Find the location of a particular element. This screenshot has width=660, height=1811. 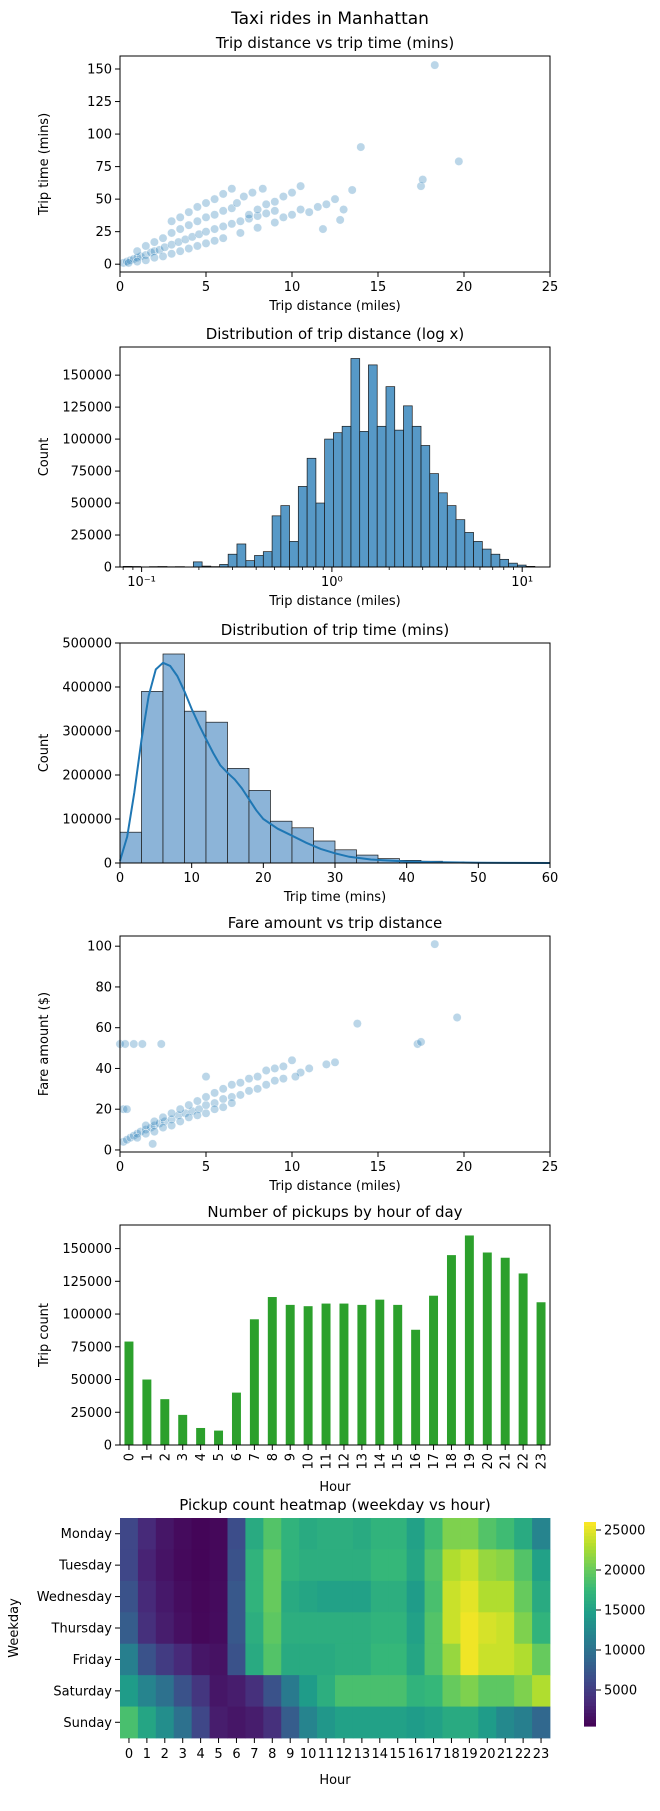

colorbar: 5000 10000 15000 20000 25000 is located at coordinates (614, 1624).